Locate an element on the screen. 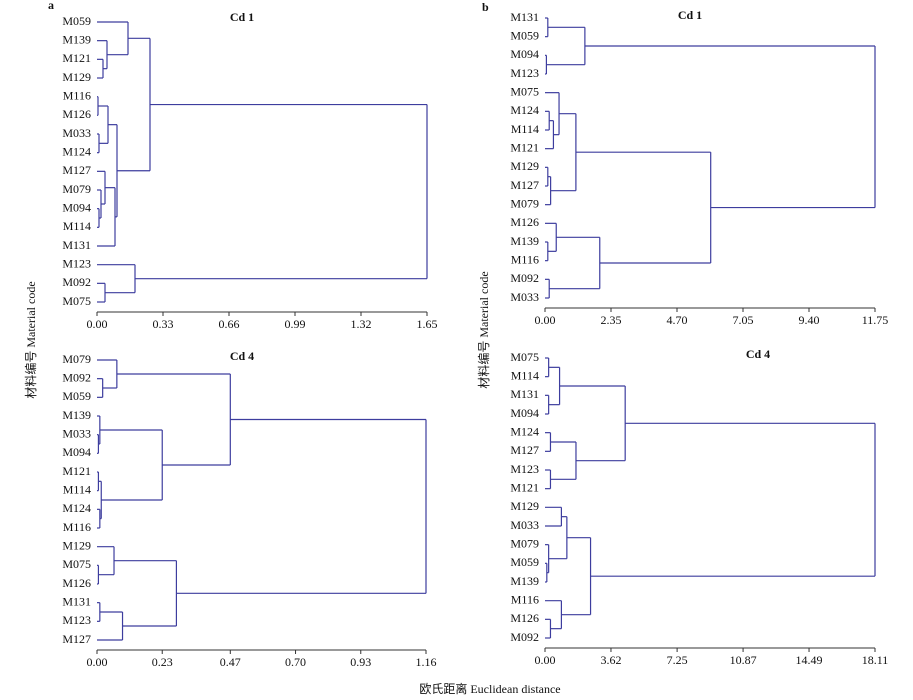 This screenshot has width=913, height=700. x-tick-label: 2.35 is located at coordinates (611, 320).